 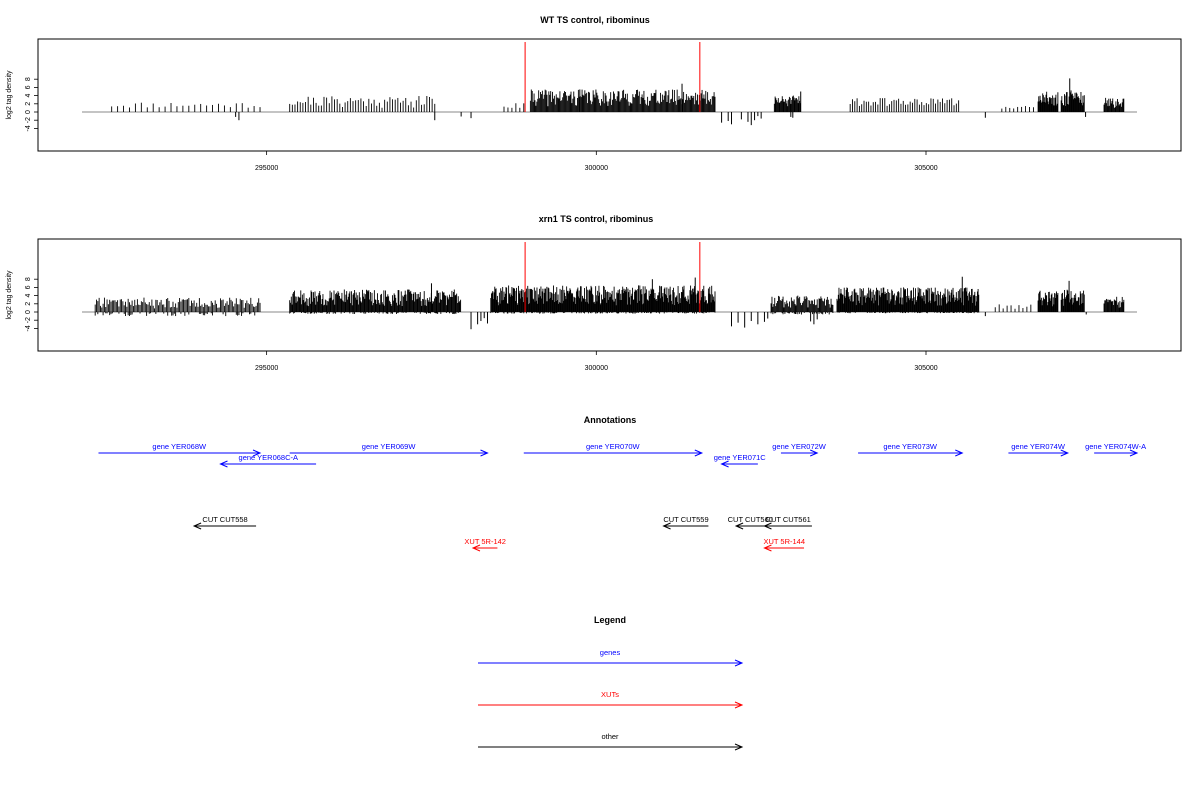 What do you see at coordinates (9, 295) in the screenshot?
I see `xrn1-y-axis-label: log2 tag density` at bounding box center [9, 295].